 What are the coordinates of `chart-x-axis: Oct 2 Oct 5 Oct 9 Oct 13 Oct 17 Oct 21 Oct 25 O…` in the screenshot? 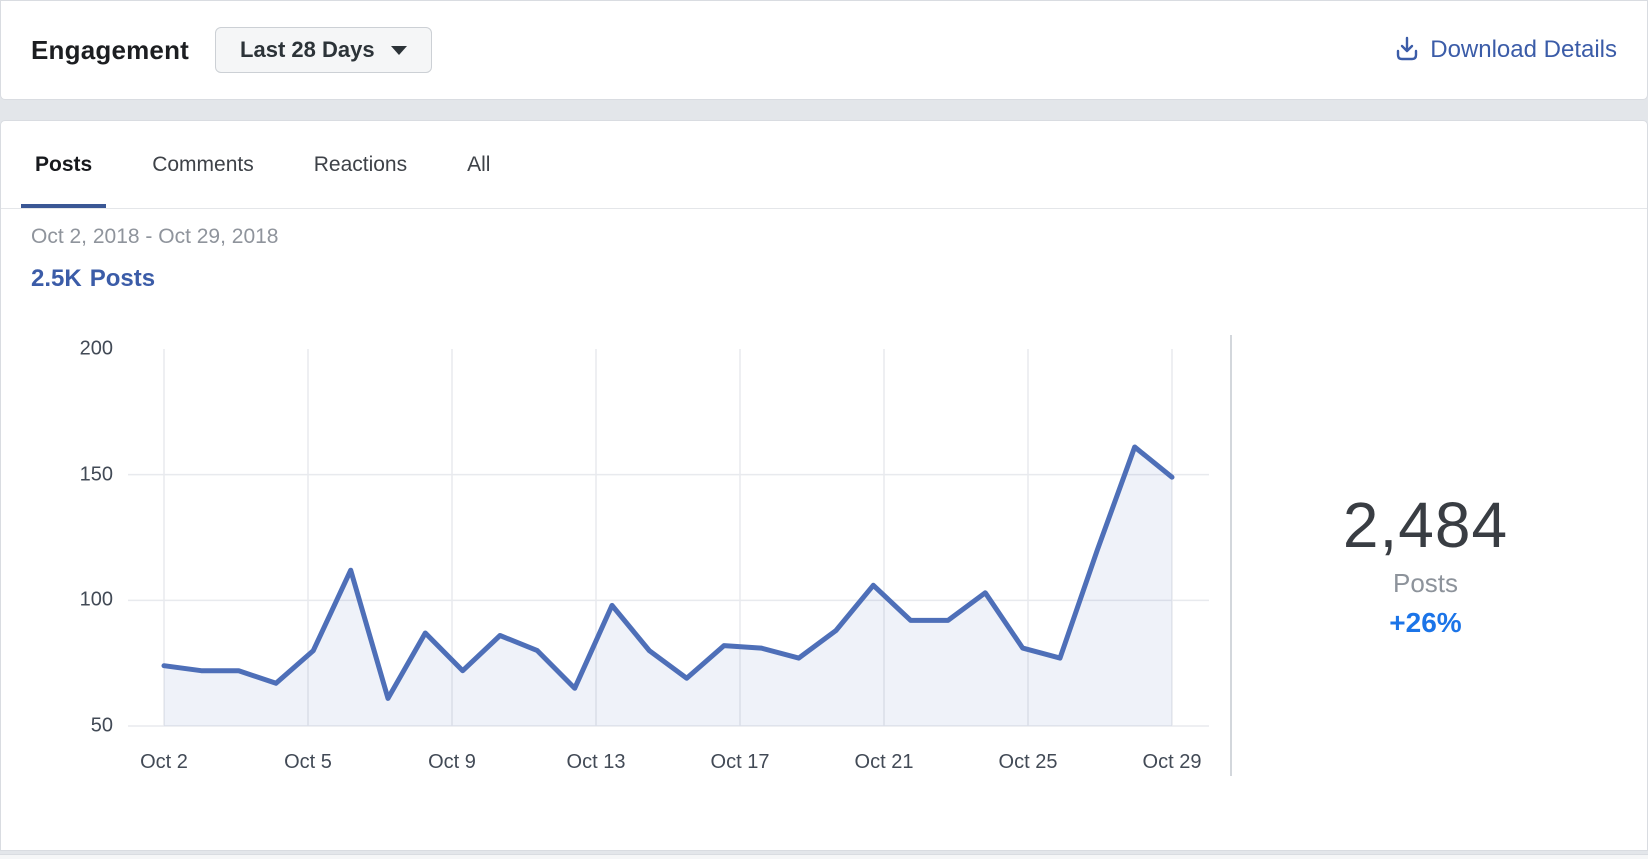 It's located at (615, 765).